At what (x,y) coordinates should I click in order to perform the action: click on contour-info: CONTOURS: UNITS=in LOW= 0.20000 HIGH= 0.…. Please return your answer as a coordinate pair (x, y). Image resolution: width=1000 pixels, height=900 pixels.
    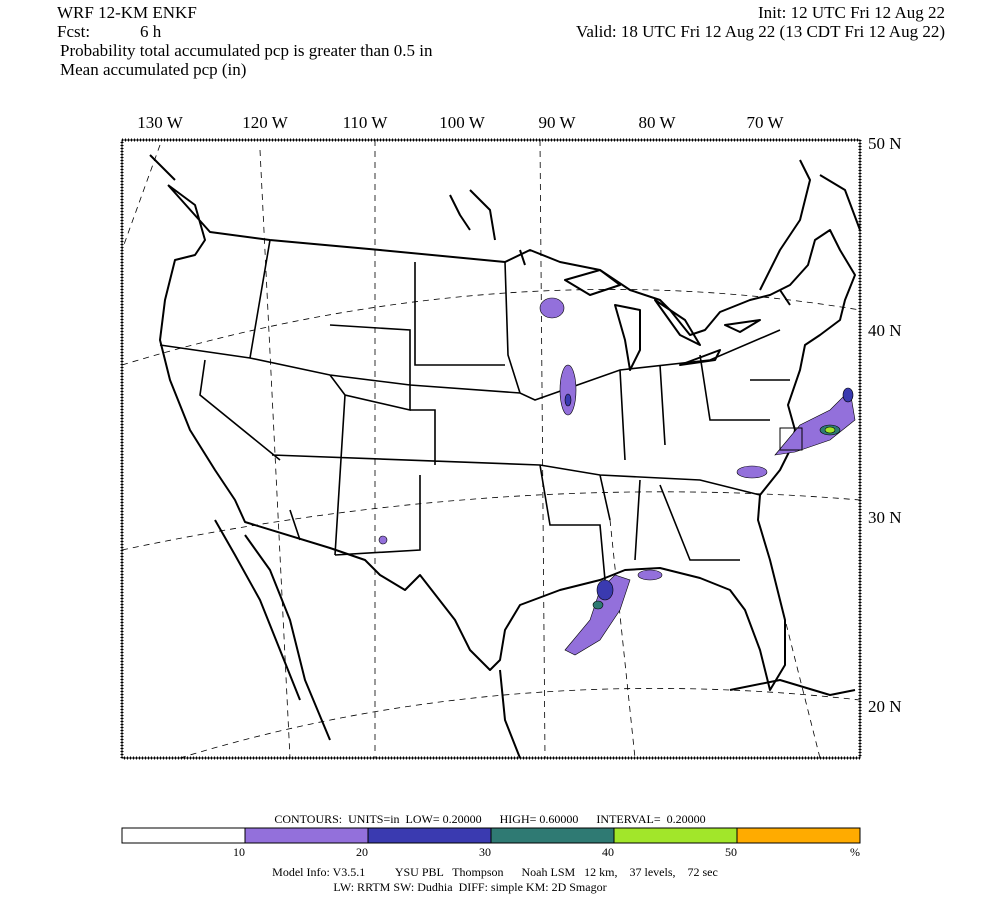
    Looking at the image, I should click on (489, 819).